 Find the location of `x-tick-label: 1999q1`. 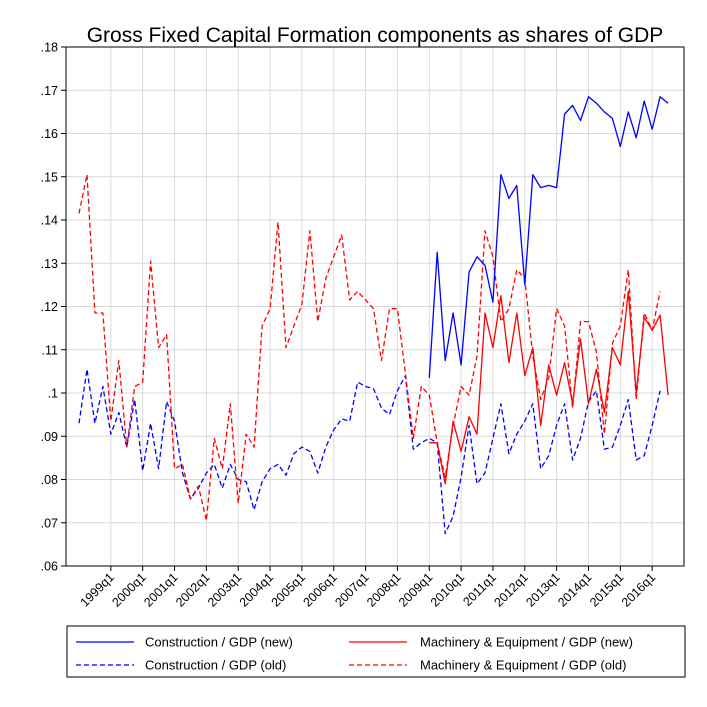

x-tick-label: 1999q1 is located at coordinates (97, 589).